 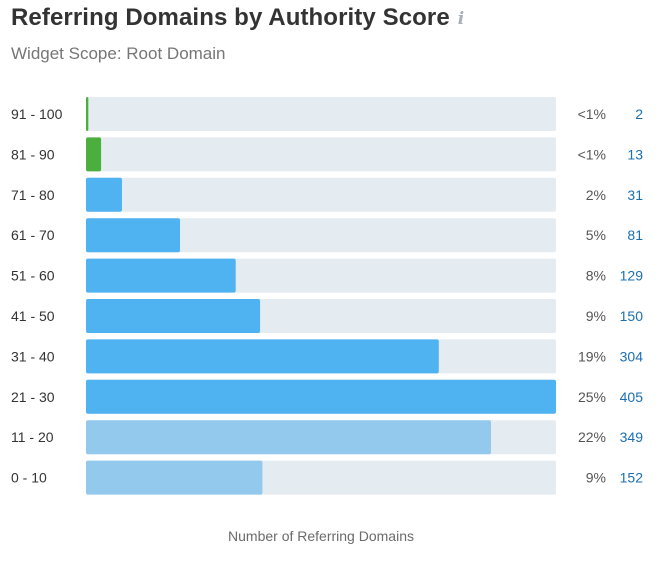 I want to click on count-link: 2, so click(x=639, y=114).